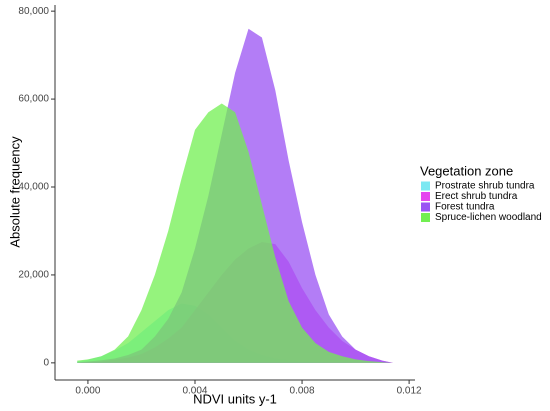 This screenshot has height=411, width=550. What do you see at coordinates (235, 398) in the screenshot?
I see `x-axis-title: NDVI units y-1` at bounding box center [235, 398].